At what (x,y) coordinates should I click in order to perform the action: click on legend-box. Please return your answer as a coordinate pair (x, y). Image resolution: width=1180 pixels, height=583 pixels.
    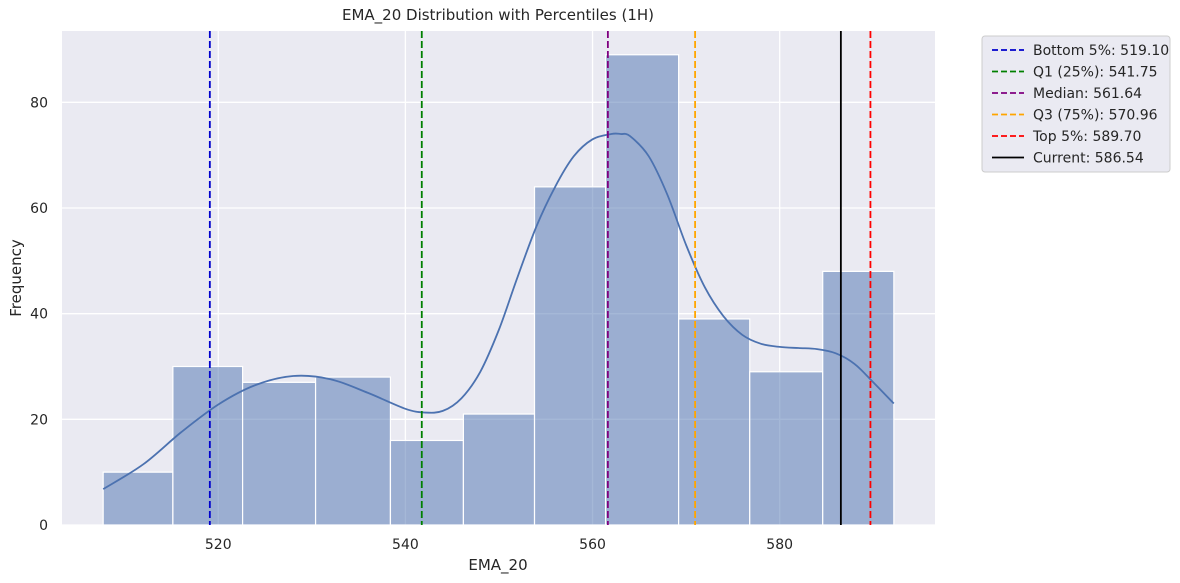
    Looking at the image, I should click on (1076, 104).